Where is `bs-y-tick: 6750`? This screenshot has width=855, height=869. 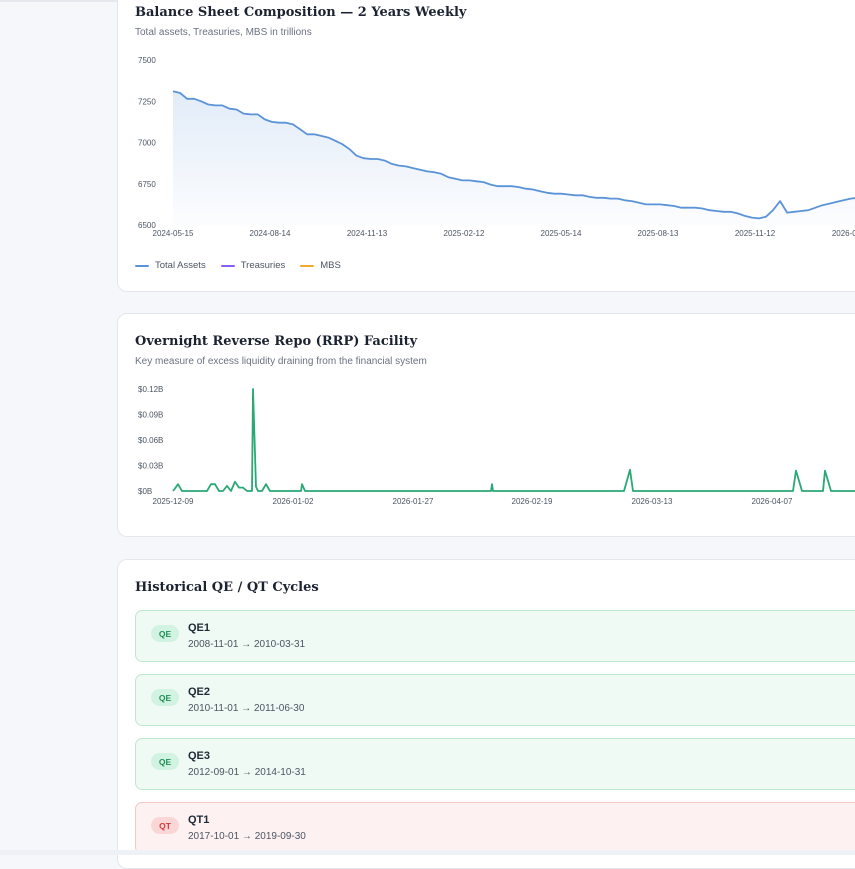 bs-y-tick: 6750 is located at coordinates (147, 184).